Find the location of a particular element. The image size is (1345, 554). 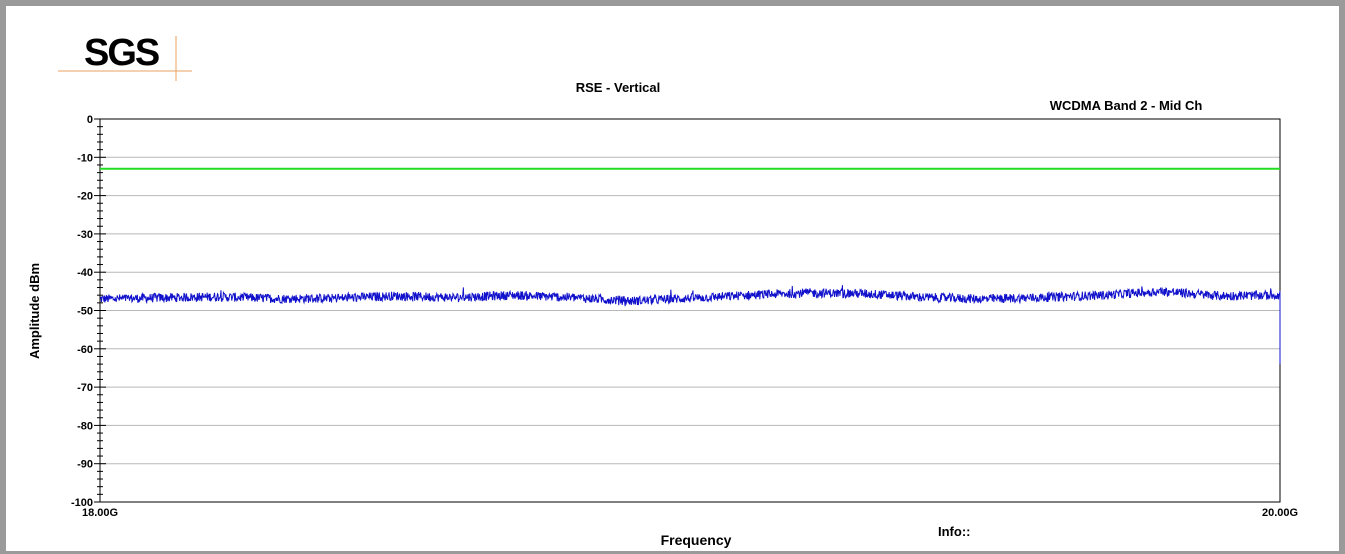

y-tick-label: -30 is located at coordinates (85, 235).